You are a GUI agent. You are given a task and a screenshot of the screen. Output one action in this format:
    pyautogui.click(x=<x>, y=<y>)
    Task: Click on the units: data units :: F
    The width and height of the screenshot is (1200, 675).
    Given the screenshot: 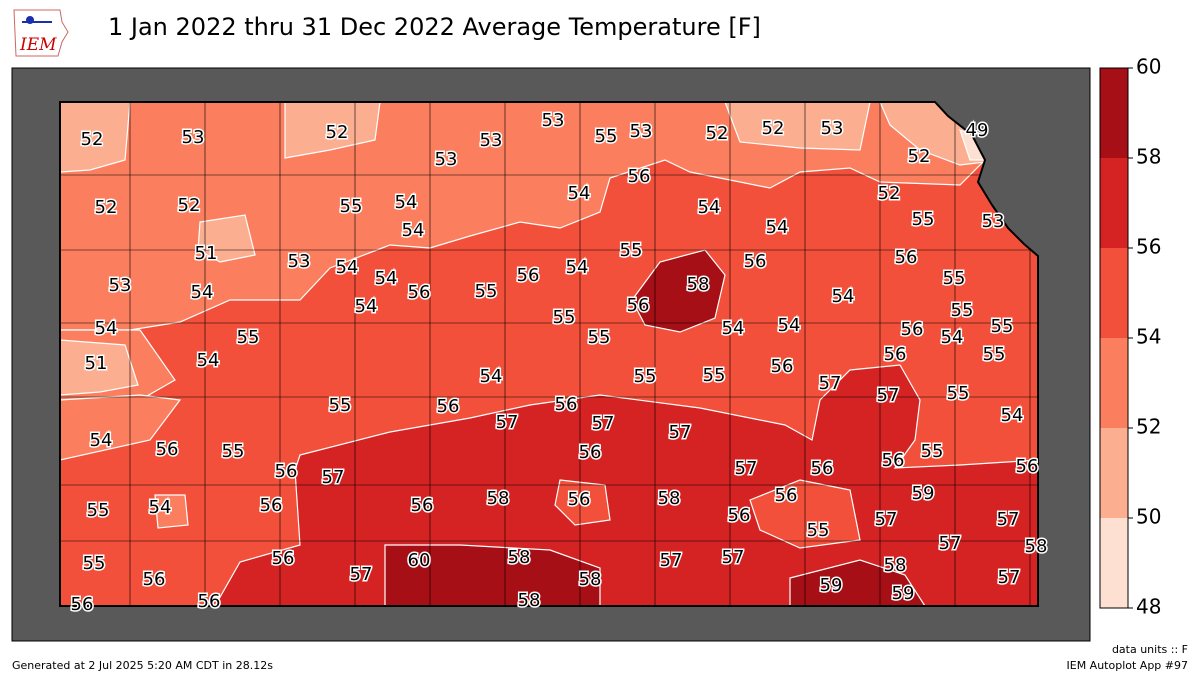 What is the action you would take?
    pyautogui.click(x=1150, y=649)
    